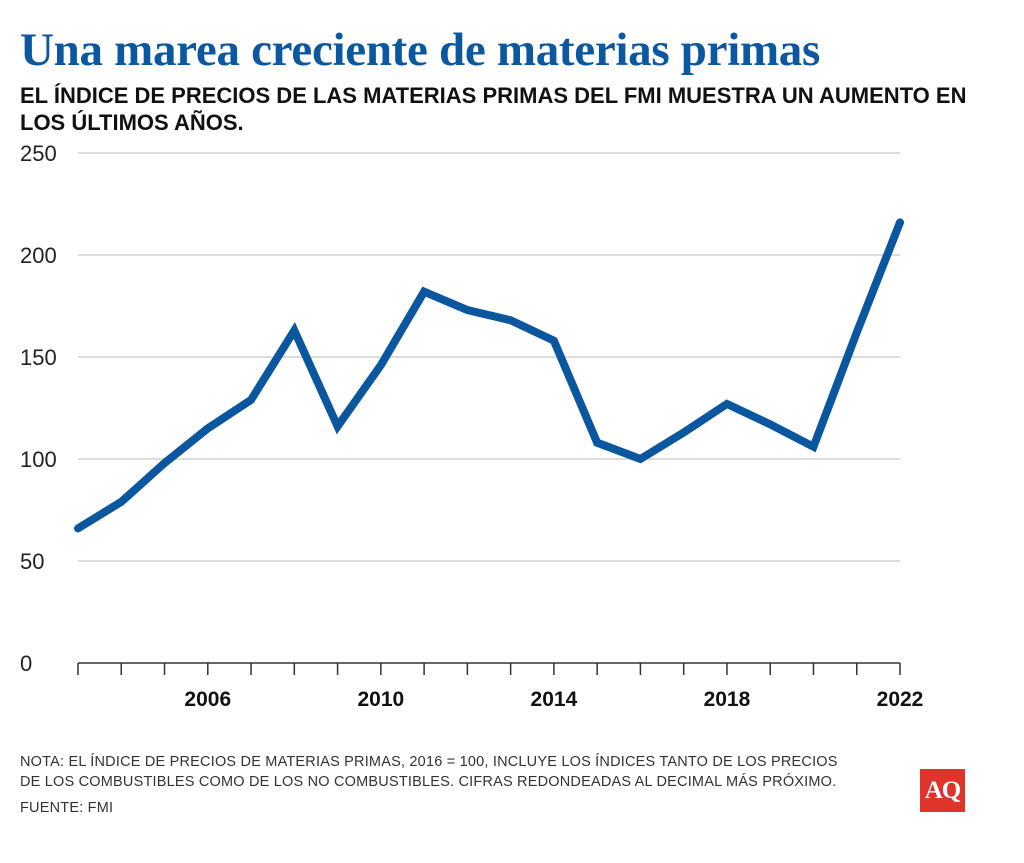 The height and width of the screenshot is (863, 1024). What do you see at coordinates (942, 790) in the screenshot?
I see `aq-logo: AQ` at bounding box center [942, 790].